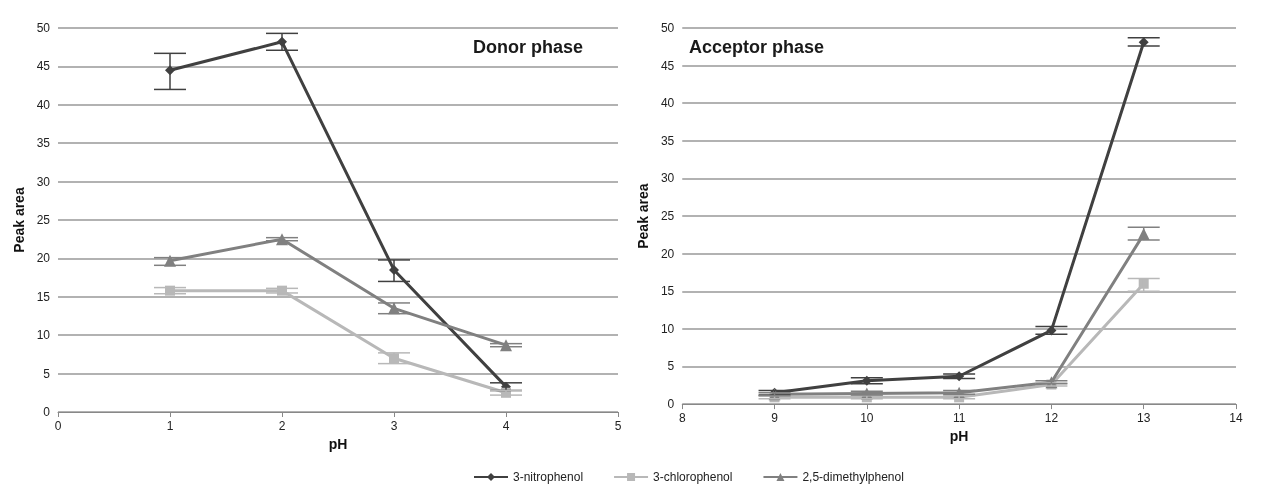 The width and height of the screenshot is (1264, 504). I want to click on legend-label: 2,5-dimethylphenol, so click(853, 477).